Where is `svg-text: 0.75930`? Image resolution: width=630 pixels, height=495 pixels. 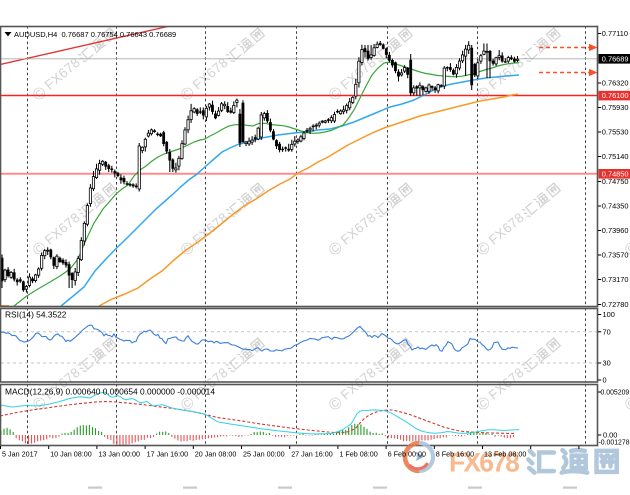 svg-text: 0.75930 is located at coordinates (615, 107).